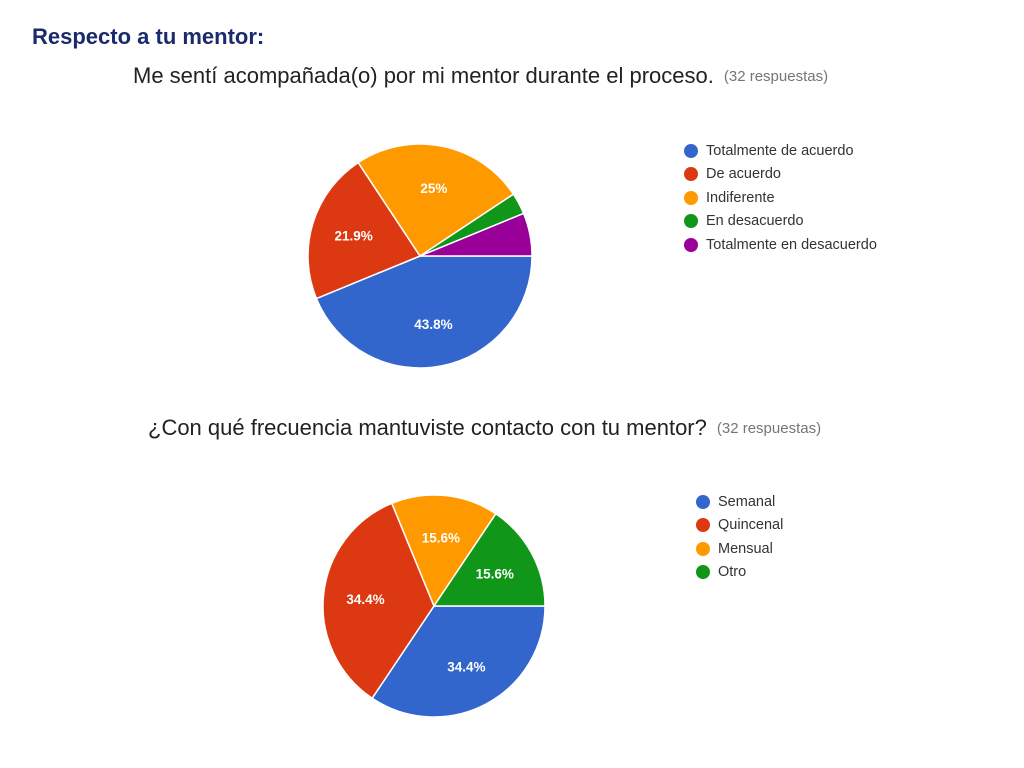  I want to click on legend-item-de-acuerdo: De acuerdo, so click(780, 175).